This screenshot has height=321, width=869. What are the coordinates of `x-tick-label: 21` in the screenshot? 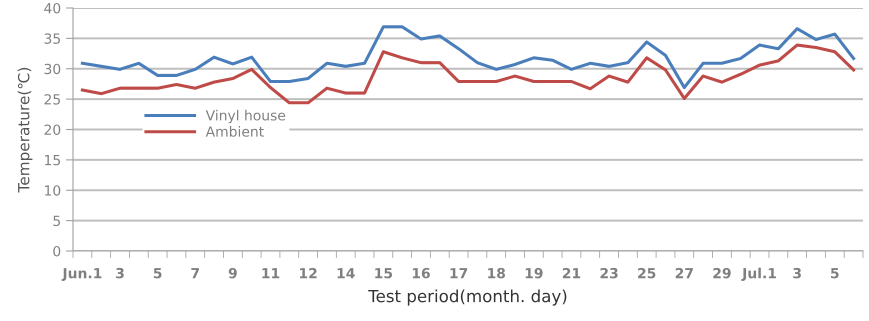 It's located at (571, 273).